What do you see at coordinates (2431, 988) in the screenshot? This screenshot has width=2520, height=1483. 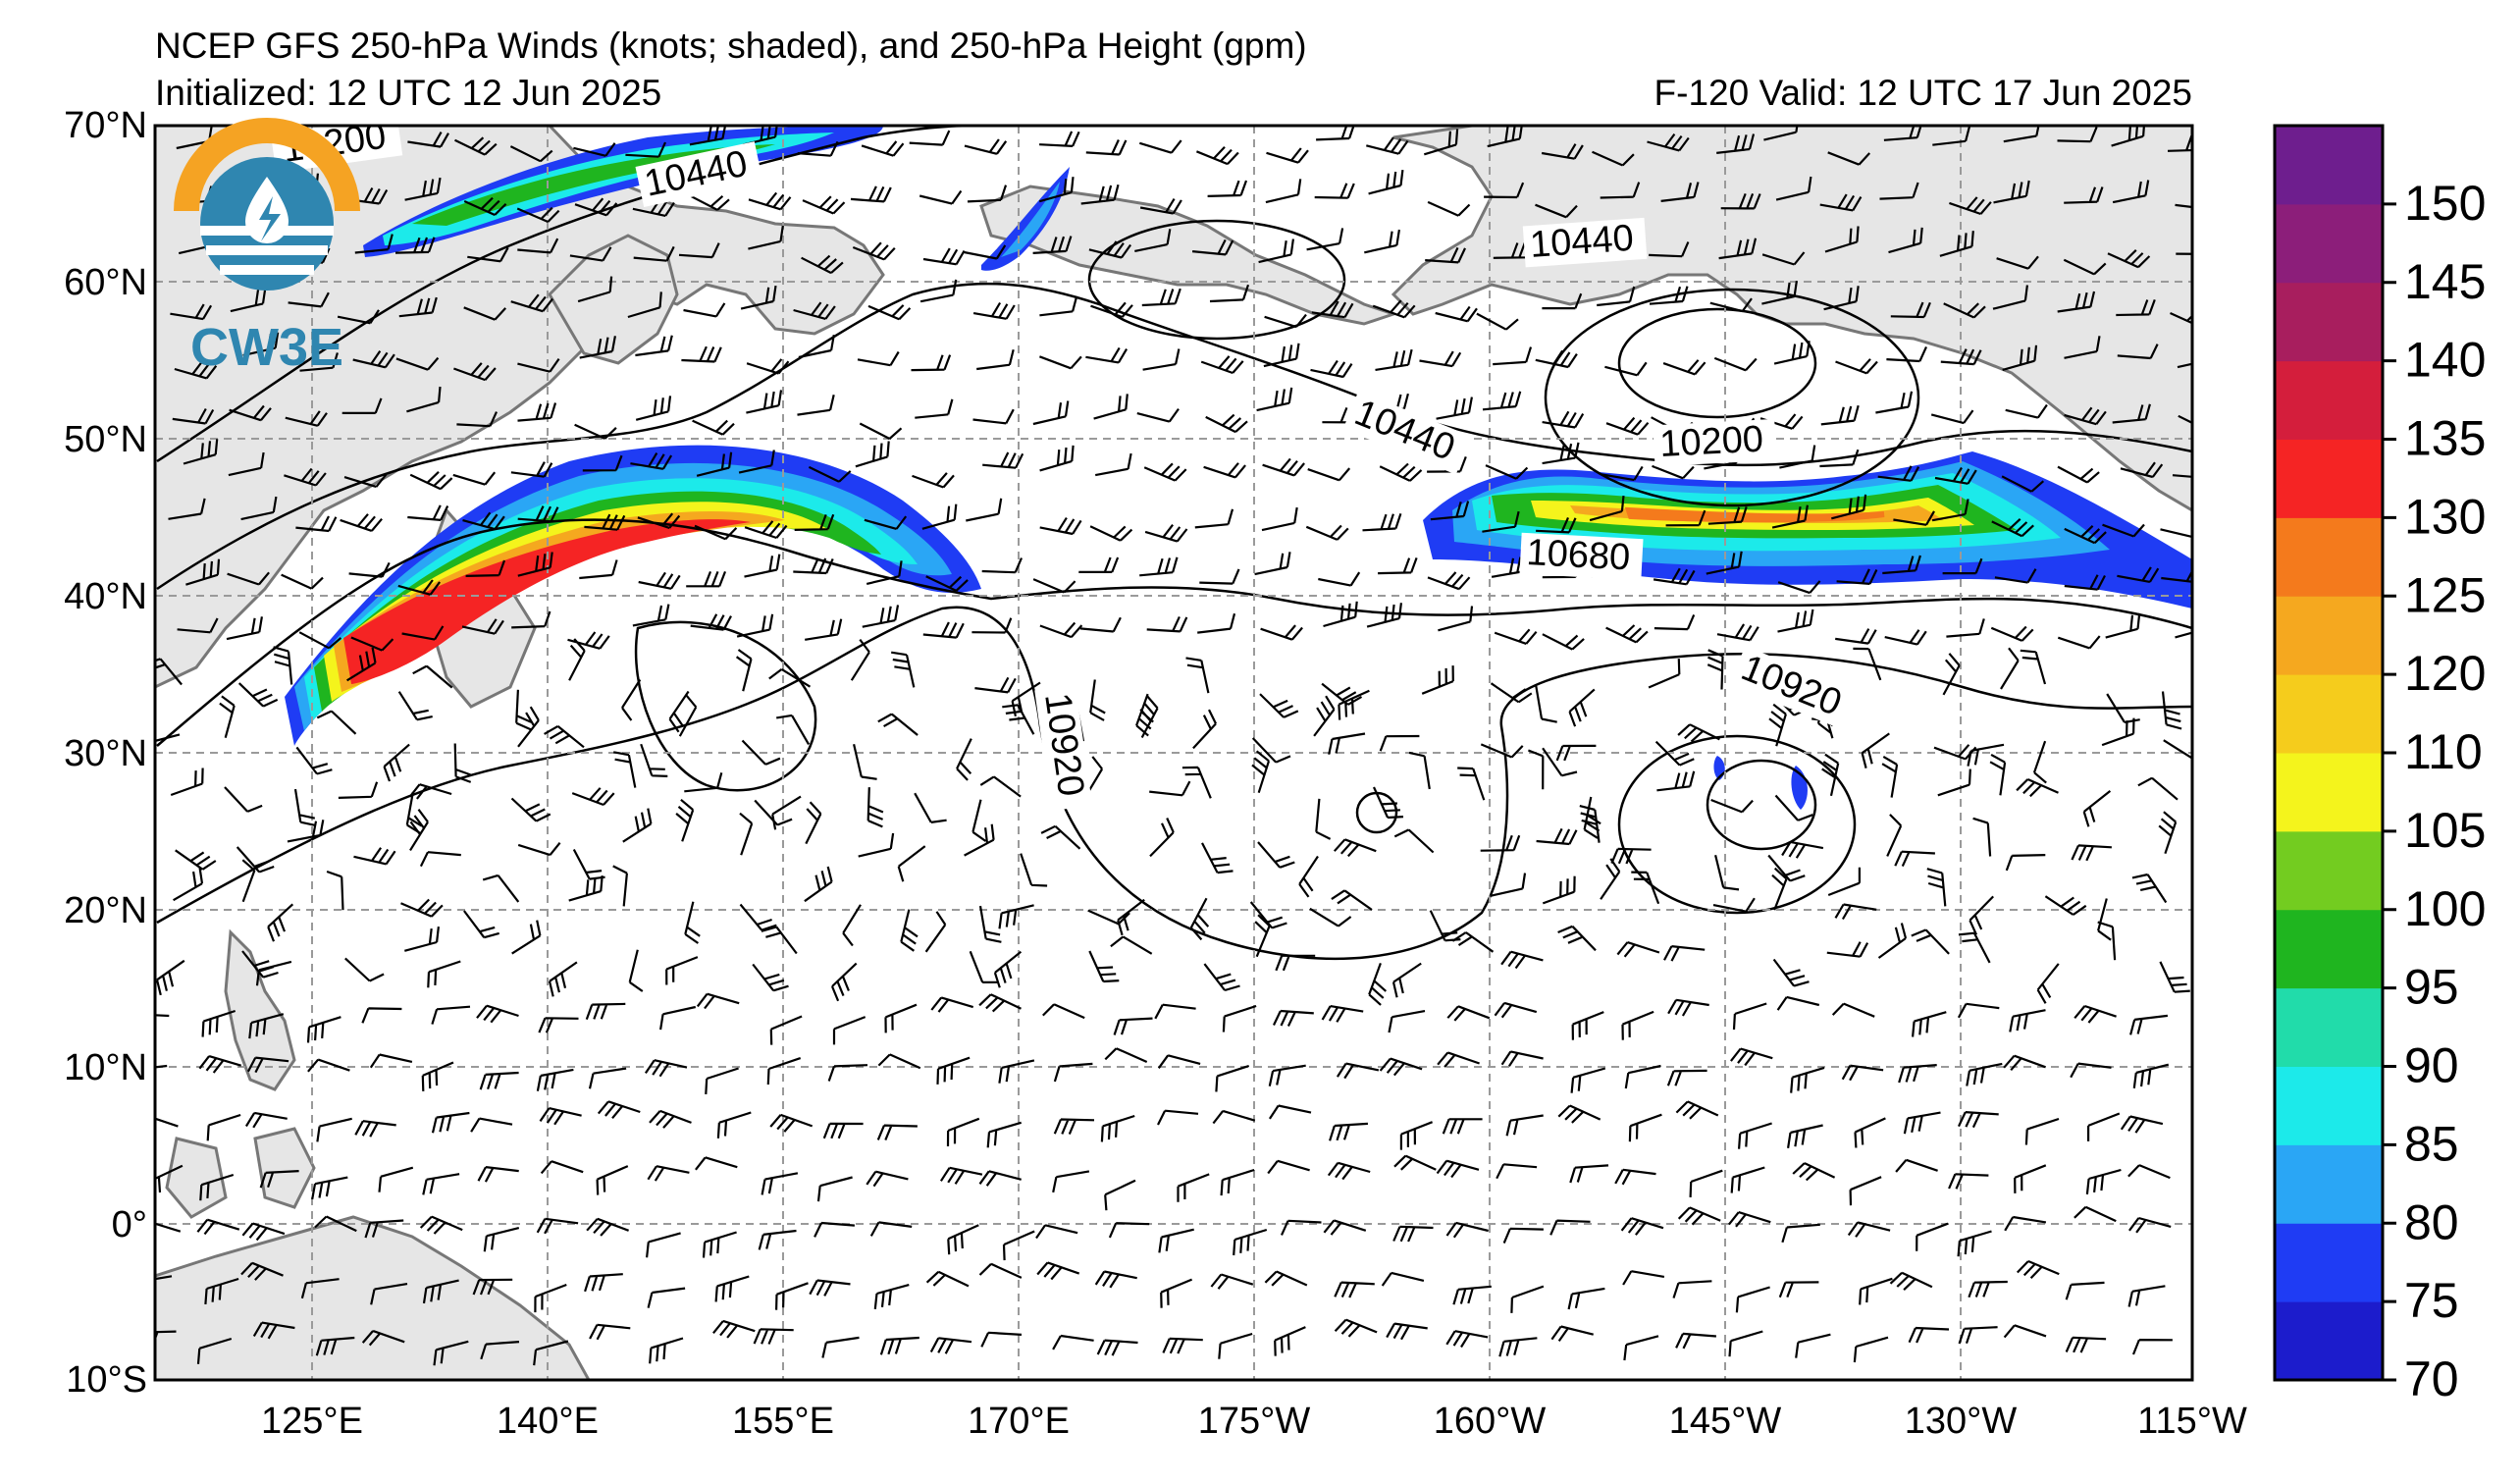 I see `colorbar-tick-label: 95` at bounding box center [2431, 988].